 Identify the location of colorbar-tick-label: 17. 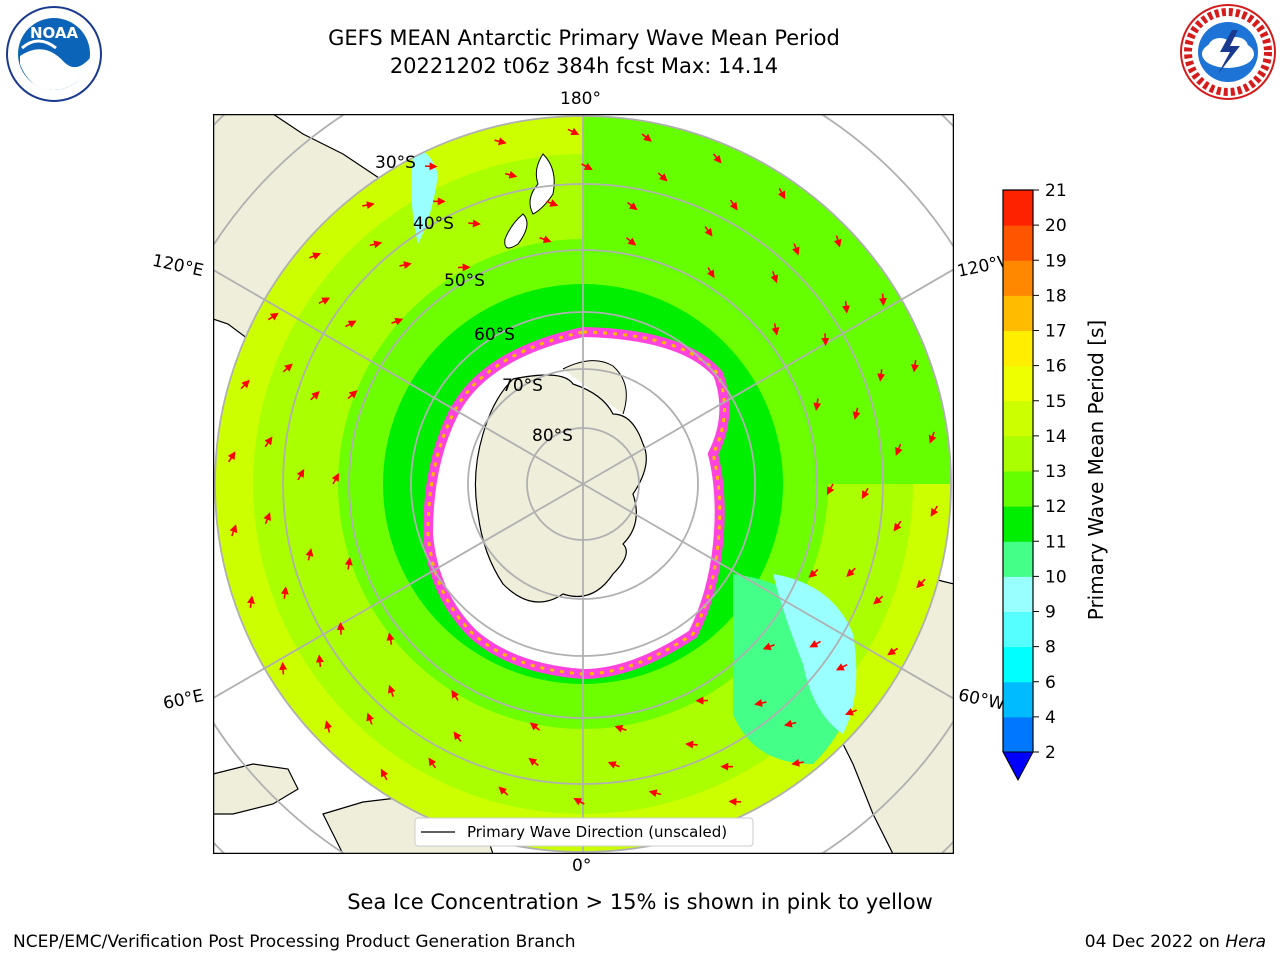
(1056, 332).